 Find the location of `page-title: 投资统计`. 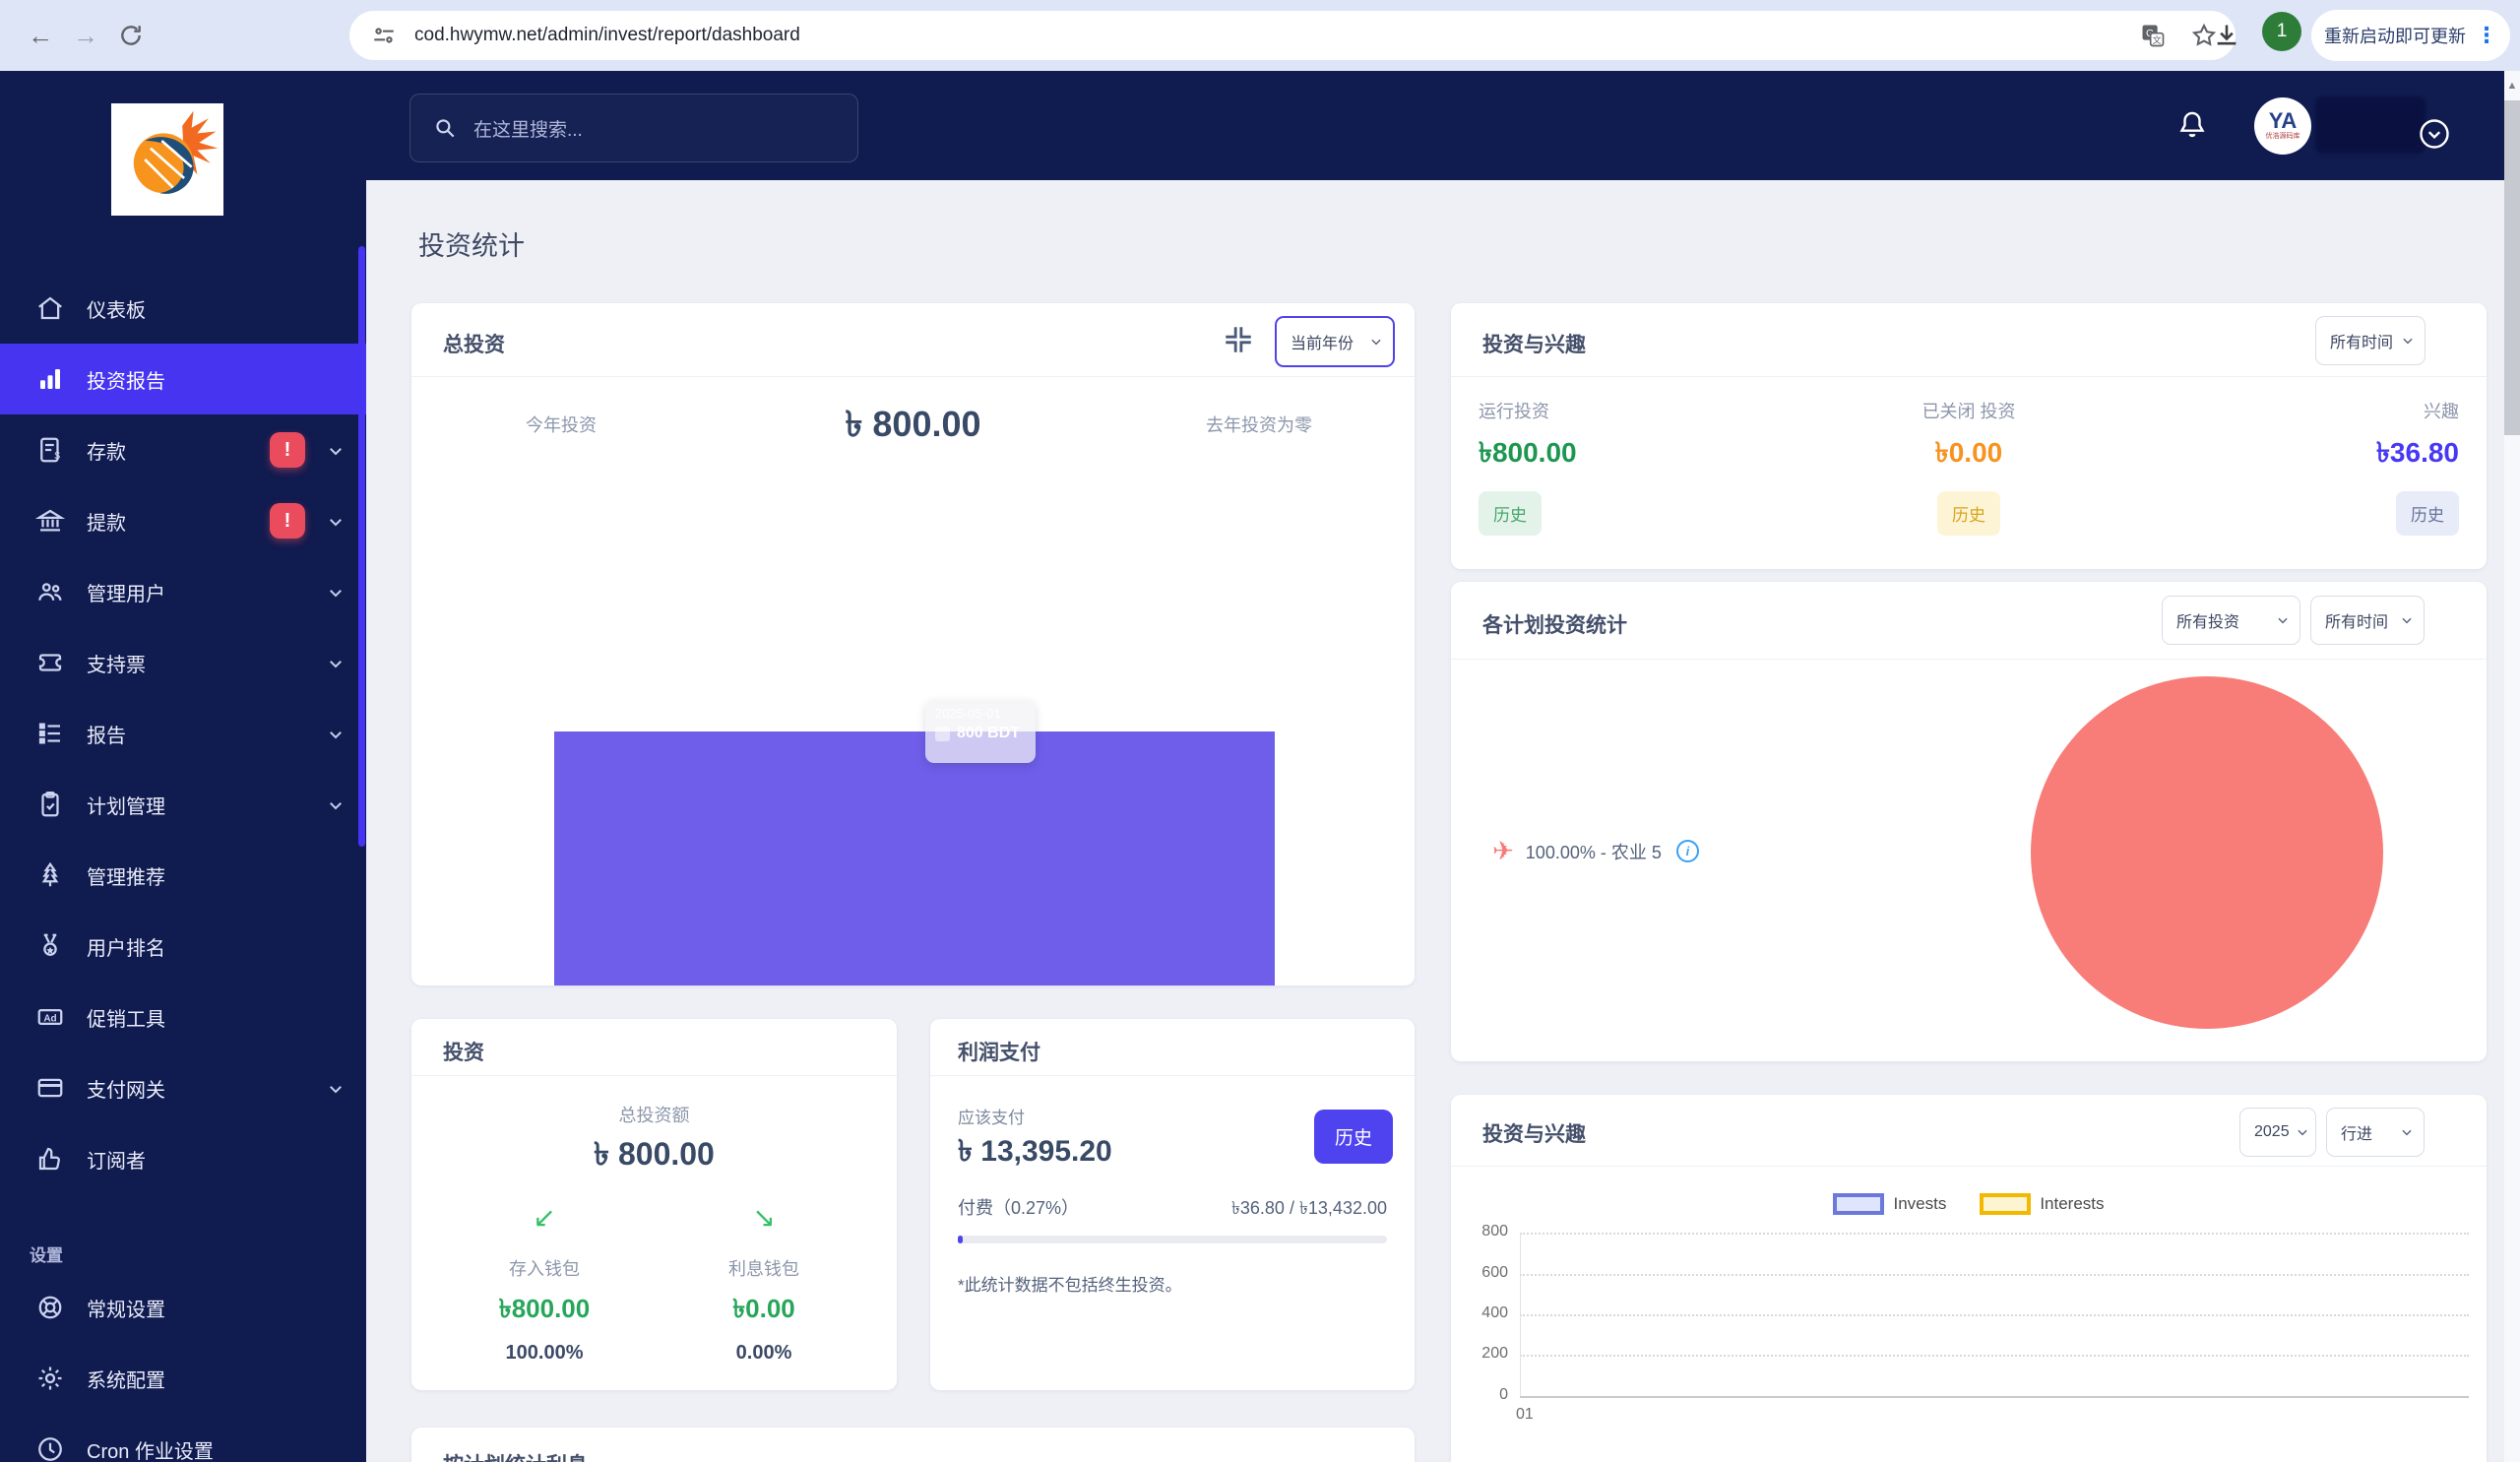

page-title: 投资统计 is located at coordinates (471, 246).